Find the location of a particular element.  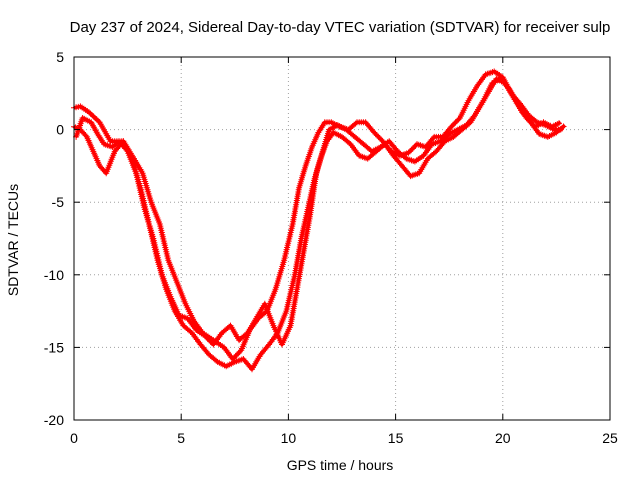

y-axis-label: SDTVAR / TECUs is located at coordinates (13, 240).